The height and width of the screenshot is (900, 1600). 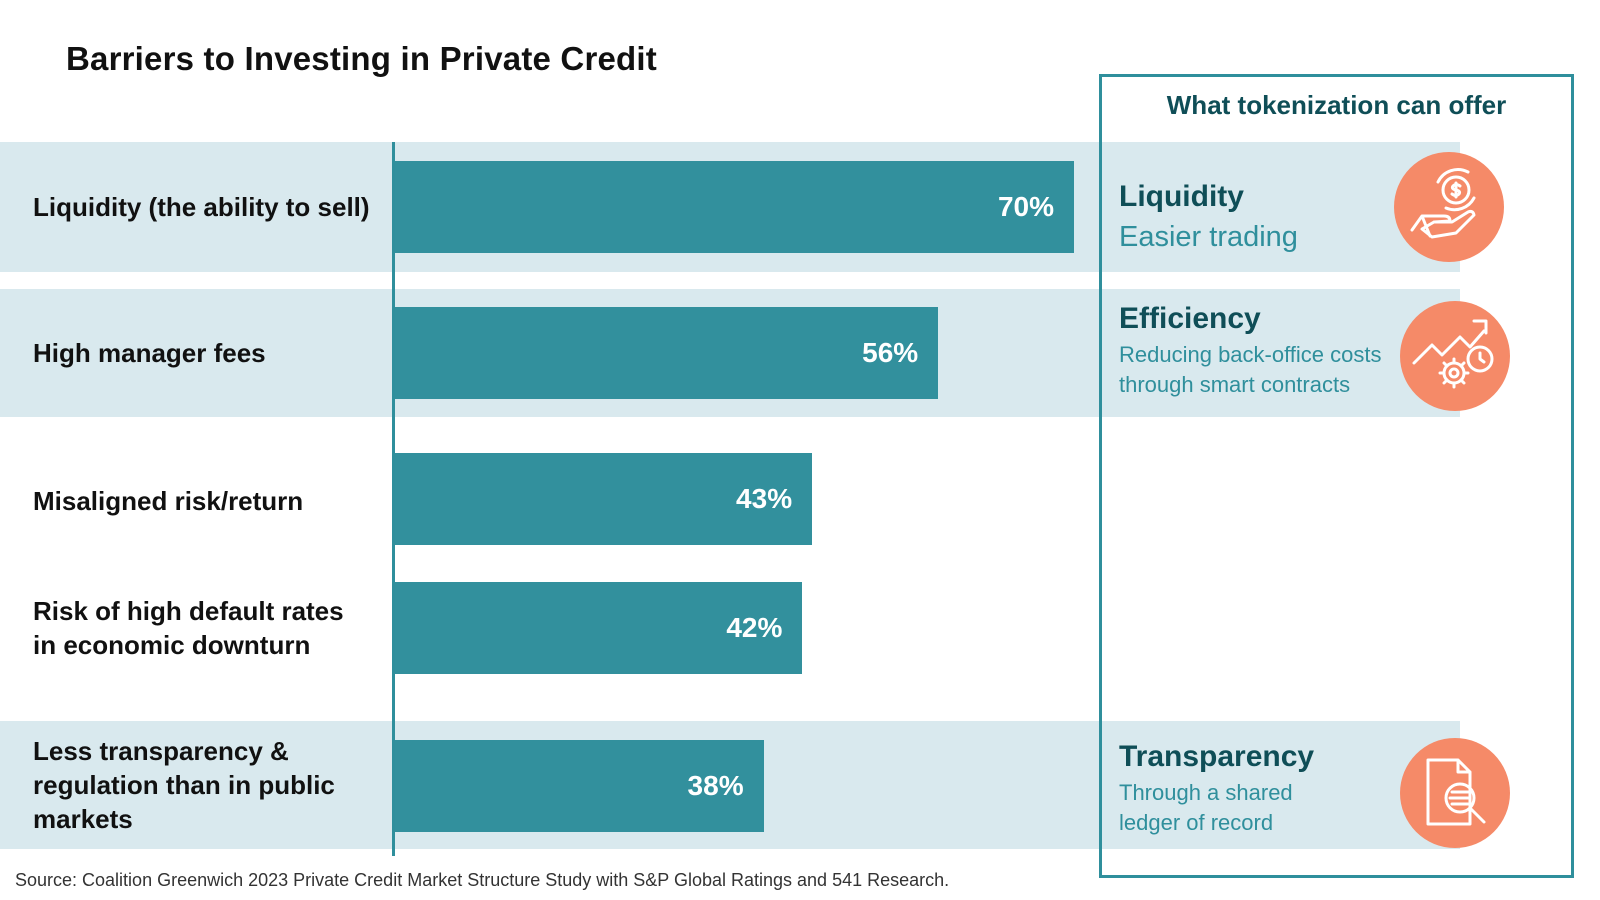 I want to click on offer-desc-liquidity: Easier trading, so click(x=1208, y=237).